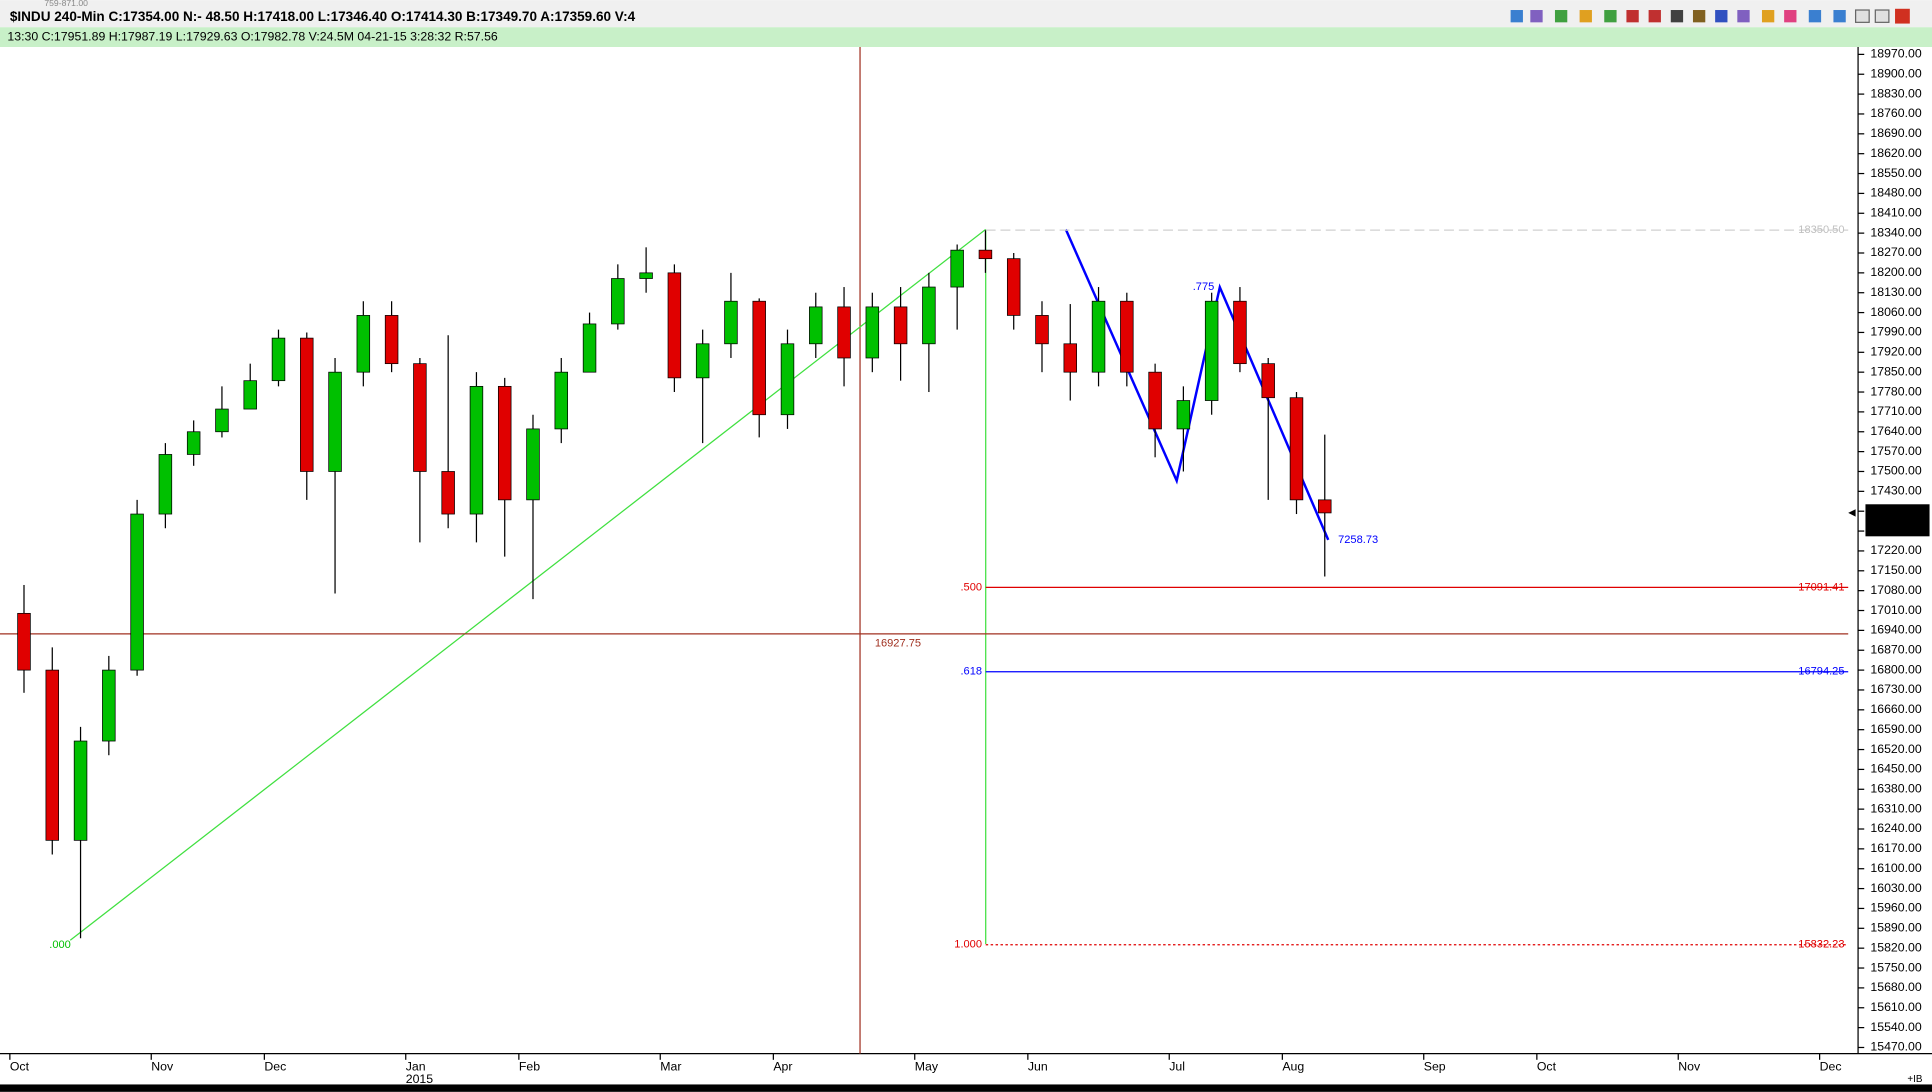  Describe the element at coordinates (1896, 1007) in the screenshot. I see `y-tick-label: 15610.00` at that location.